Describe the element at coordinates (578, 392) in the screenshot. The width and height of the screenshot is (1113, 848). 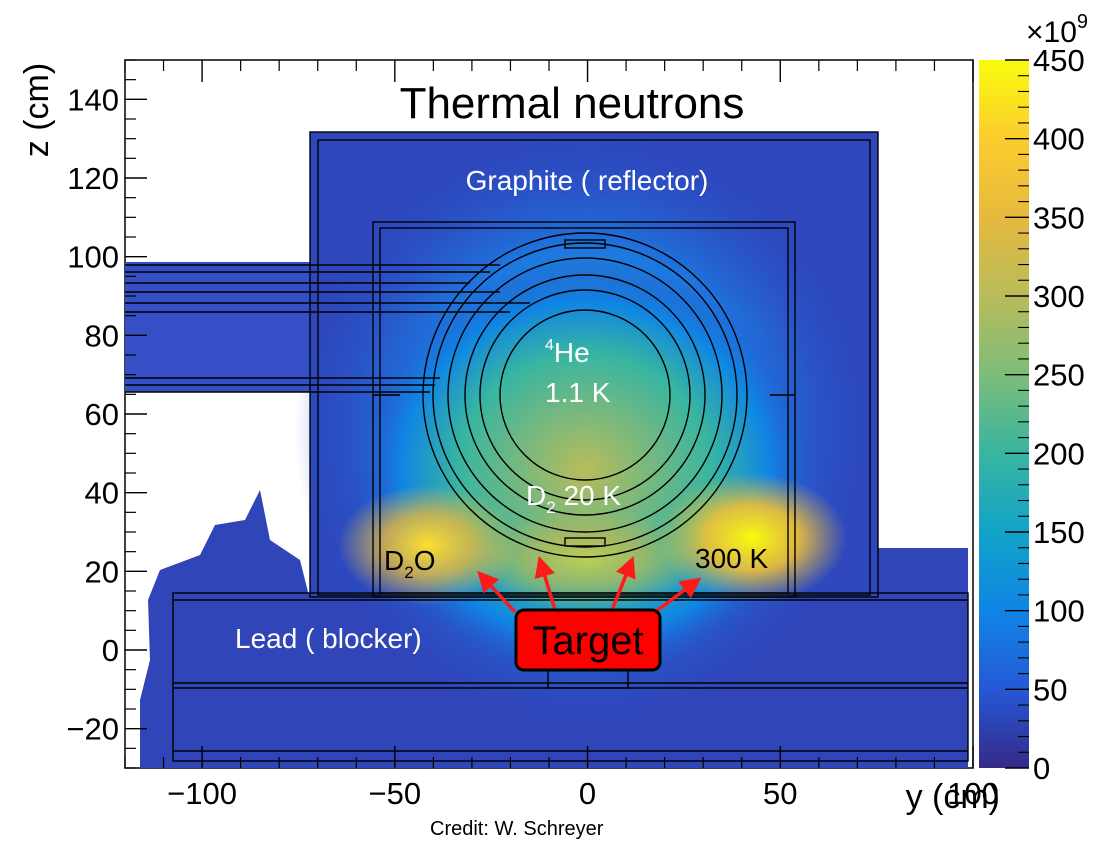
I see `annotation-helium-temp: 1.1 K` at that location.